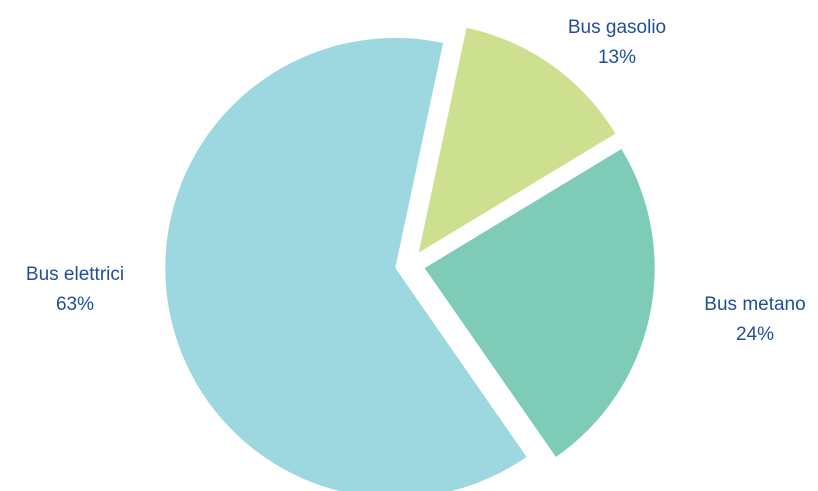  I want to click on slice-value-label: 63%, so click(75, 304).